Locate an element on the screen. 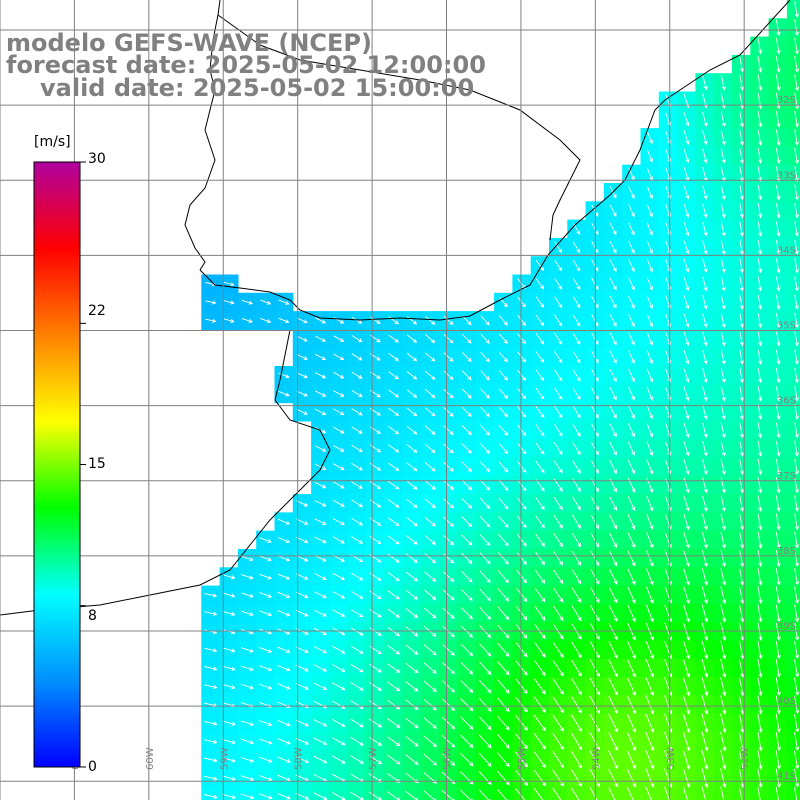  colorbar-tick-label: 15 is located at coordinates (97, 464).